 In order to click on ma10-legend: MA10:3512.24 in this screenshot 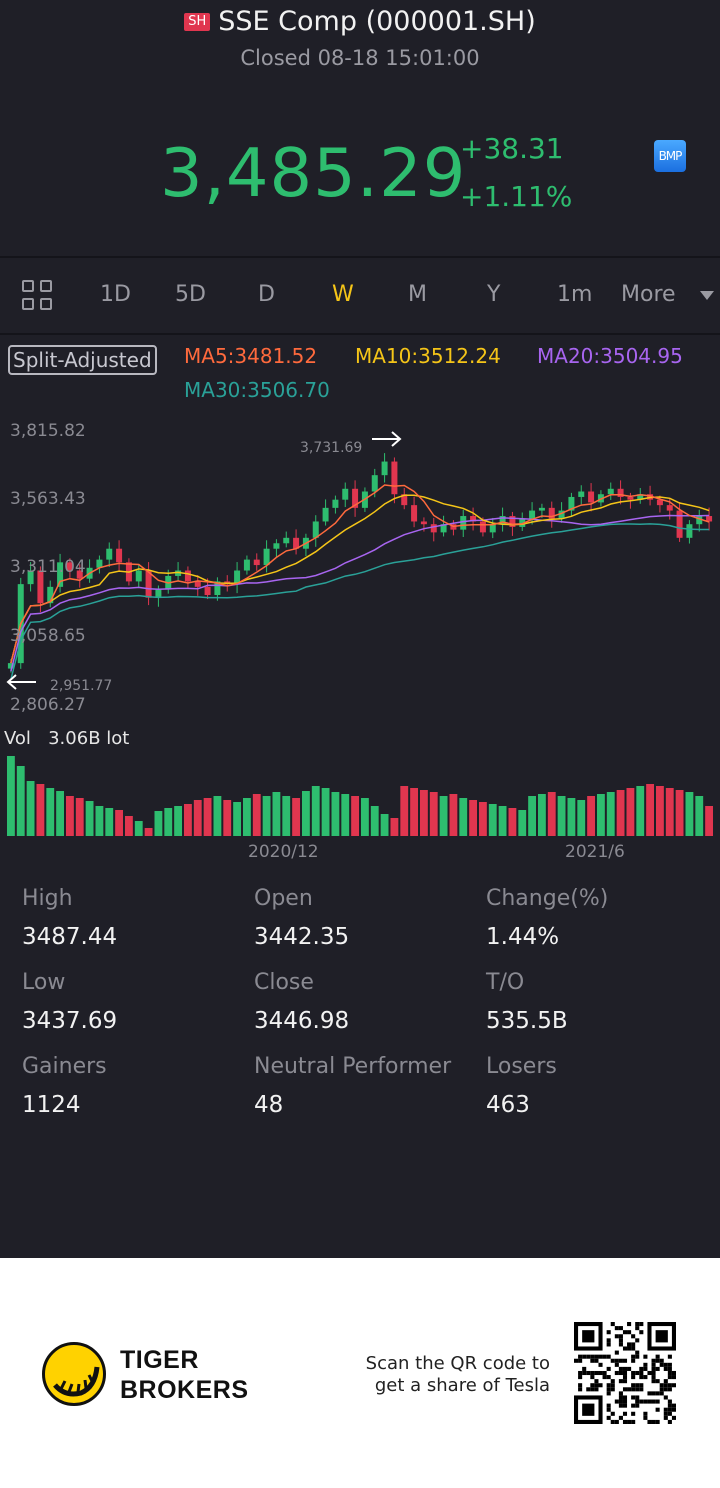, I will do `click(428, 356)`.